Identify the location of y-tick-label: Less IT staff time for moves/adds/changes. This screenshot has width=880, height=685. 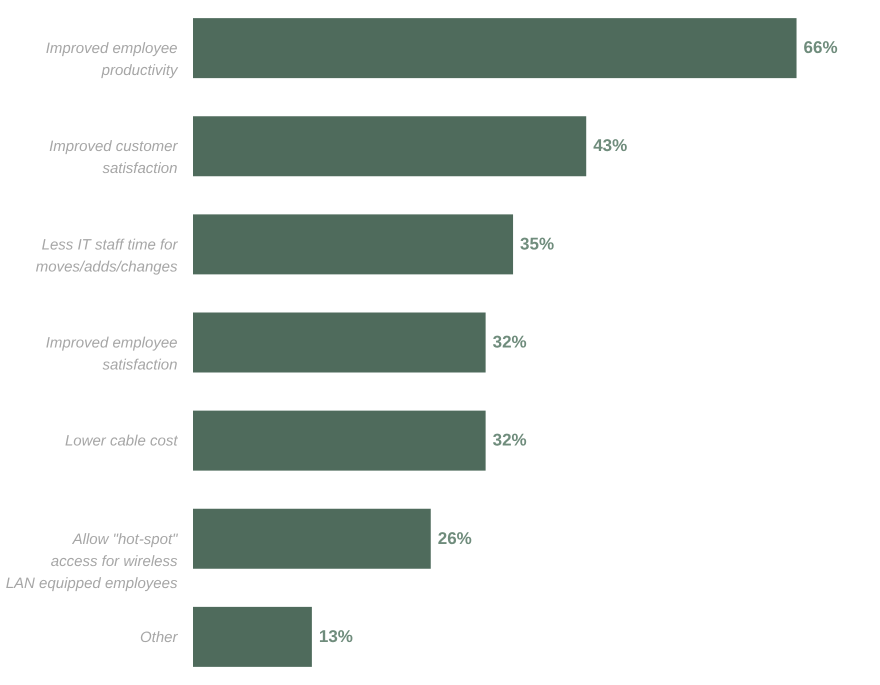
(107, 256).